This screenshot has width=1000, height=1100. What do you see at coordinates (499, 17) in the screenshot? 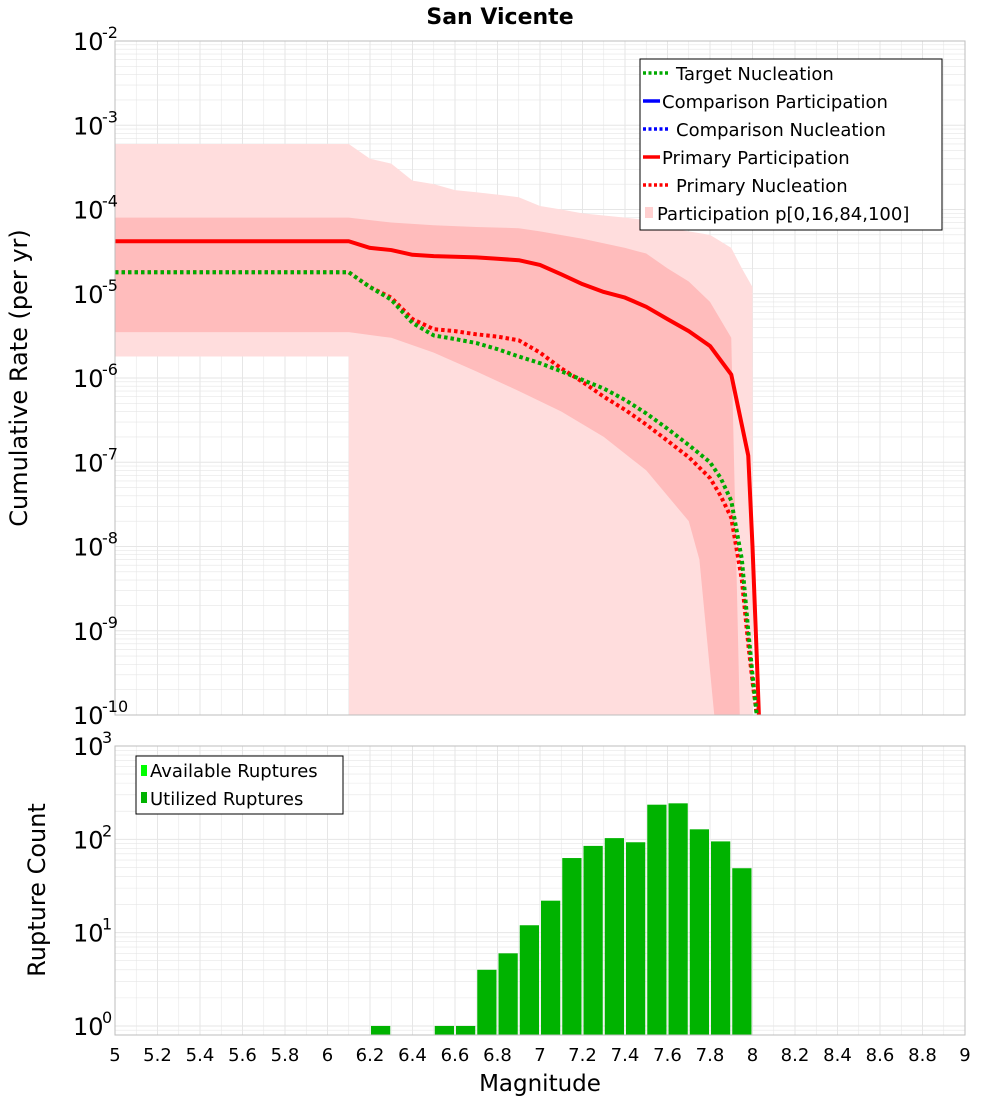
I see `chart-title: San Vicente` at bounding box center [499, 17].